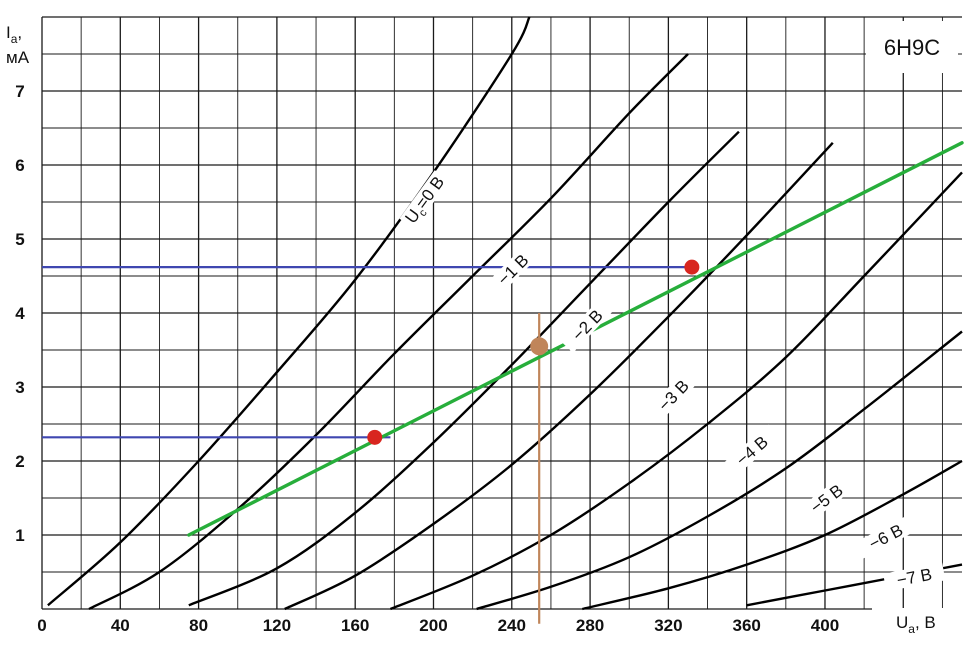 This screenshot has width=980, height=647. I want to click on curve-label-text: −7 В, so click(914, 577).